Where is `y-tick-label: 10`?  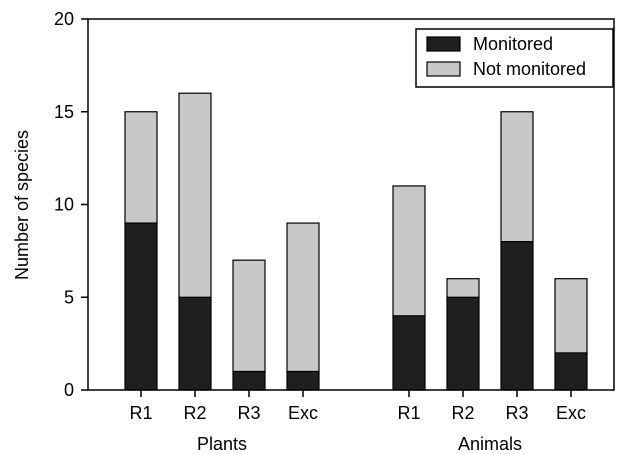
y-tick-label: 10 is located at coordinates (64, 205).